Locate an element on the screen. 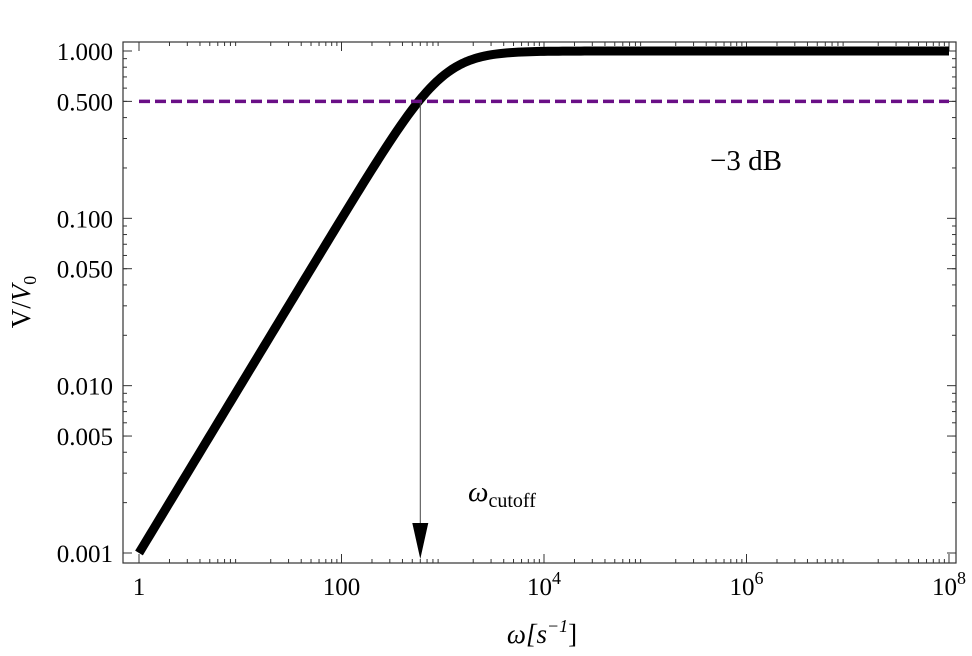 The height and width of the screenshot is (656, 972). cutoff-annotation: ωcutoff is located at coordinates (502, 494).